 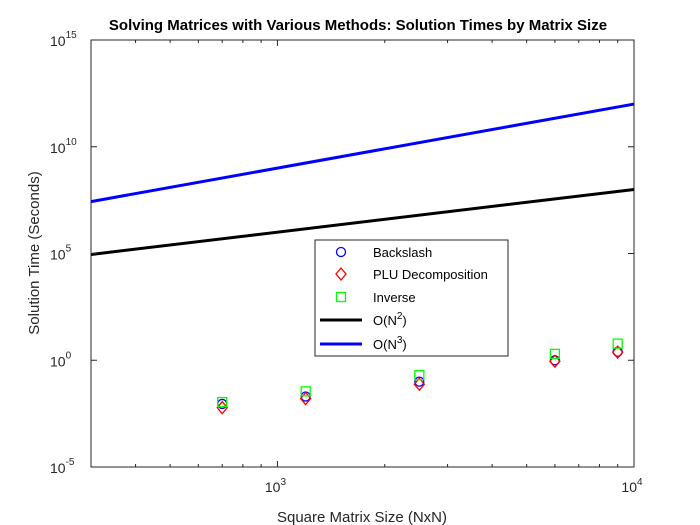 I want to click on legend-box, so click(x=411, y=298).